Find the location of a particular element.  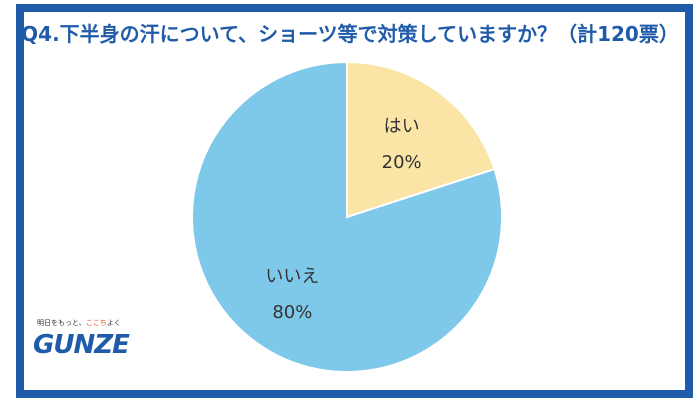

chart-title: Q4.下半身の汗について、ショーツ等で対策していますか？（計120票） is located at coordinates (350, 34).